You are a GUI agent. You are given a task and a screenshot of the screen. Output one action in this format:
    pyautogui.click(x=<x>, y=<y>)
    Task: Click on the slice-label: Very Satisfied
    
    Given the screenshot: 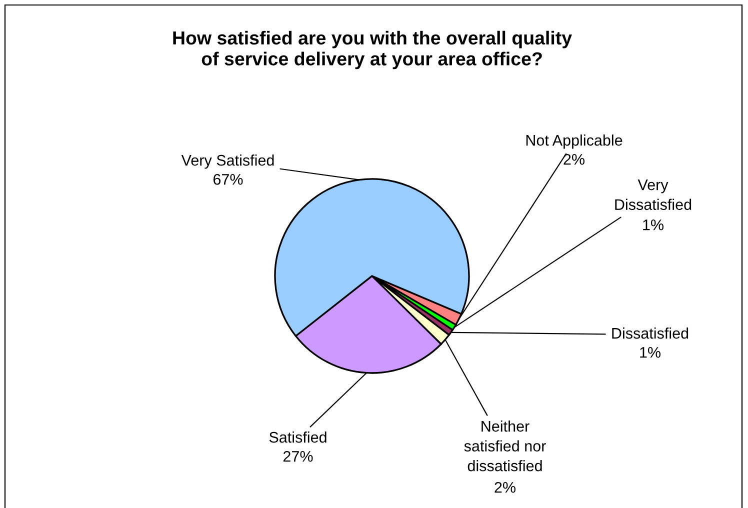 What is the action you would take?
    pyautogui.click(x=227, y=161)
    